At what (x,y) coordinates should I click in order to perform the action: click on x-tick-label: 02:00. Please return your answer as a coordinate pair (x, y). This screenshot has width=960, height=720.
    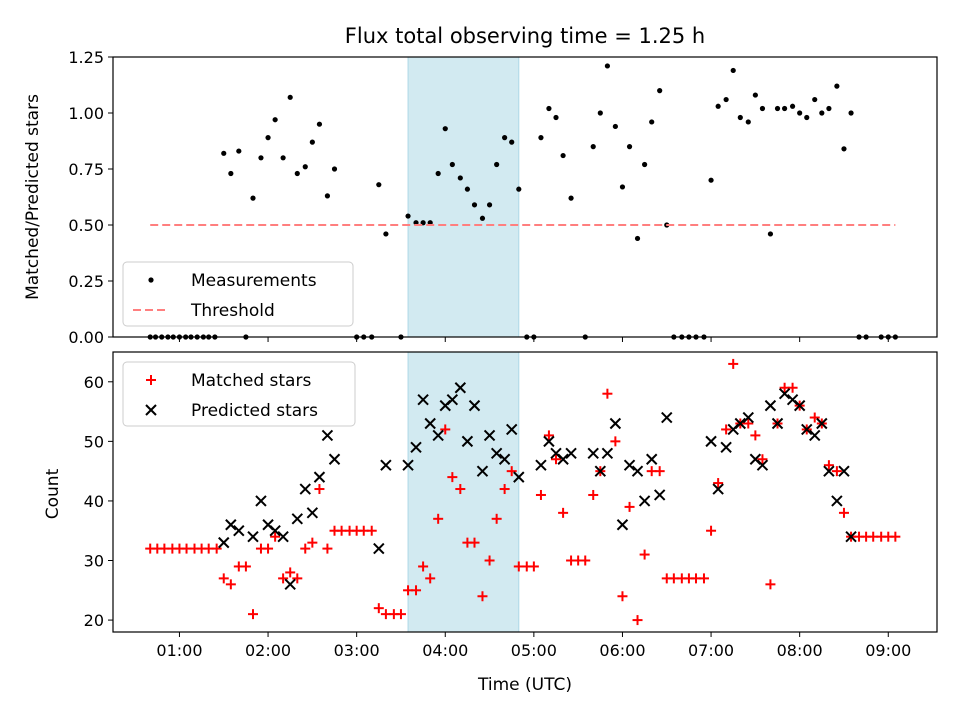
    Looking at the image, I should click on (268, 650).